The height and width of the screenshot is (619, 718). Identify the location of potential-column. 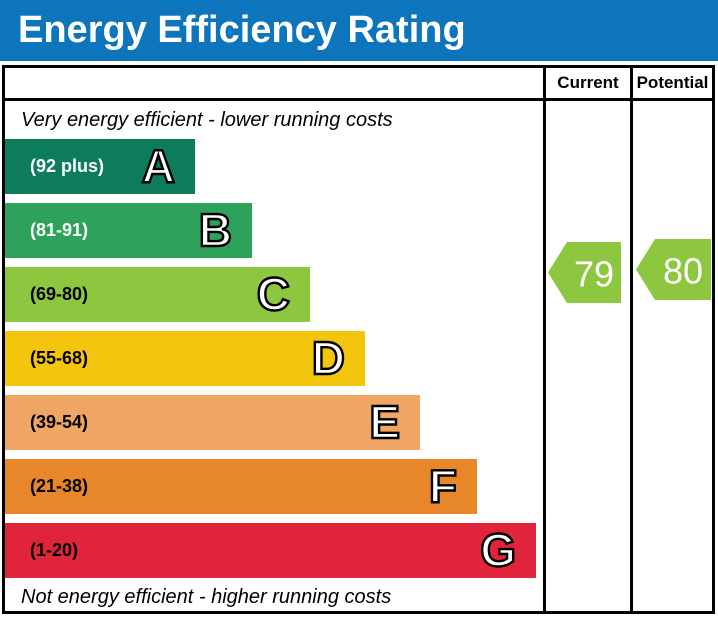
(671, 356).